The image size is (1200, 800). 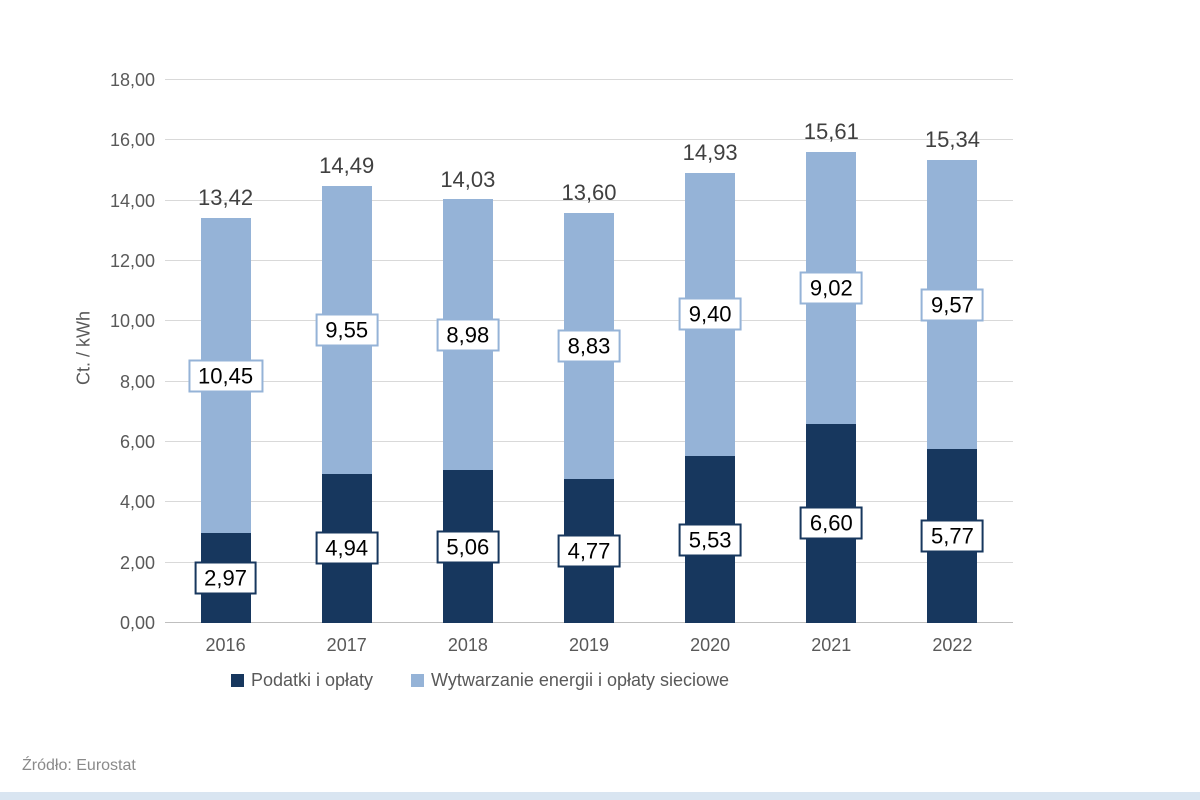 I want to click on x-axis-ticks: 2016 2017 2018 2019 2020 2021 2022, so click(x=589, y=648).